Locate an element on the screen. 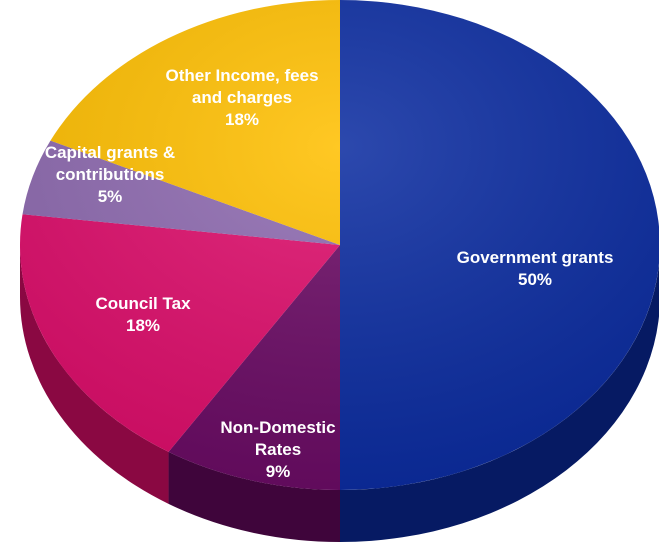  pie-slice-value-2: 18% is located at coordinates (143, 325).